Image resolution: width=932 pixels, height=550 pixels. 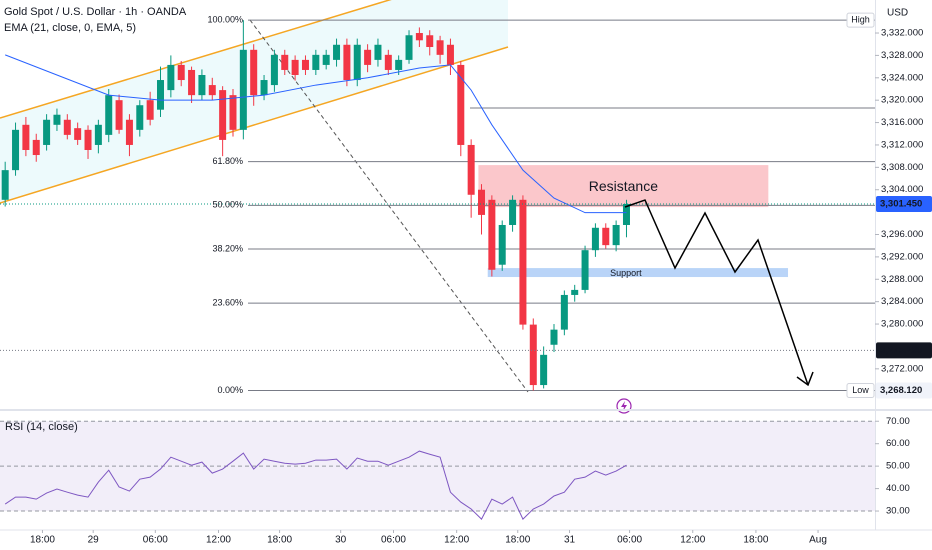 I want to click on price-badge, so click(x=904, y=204).